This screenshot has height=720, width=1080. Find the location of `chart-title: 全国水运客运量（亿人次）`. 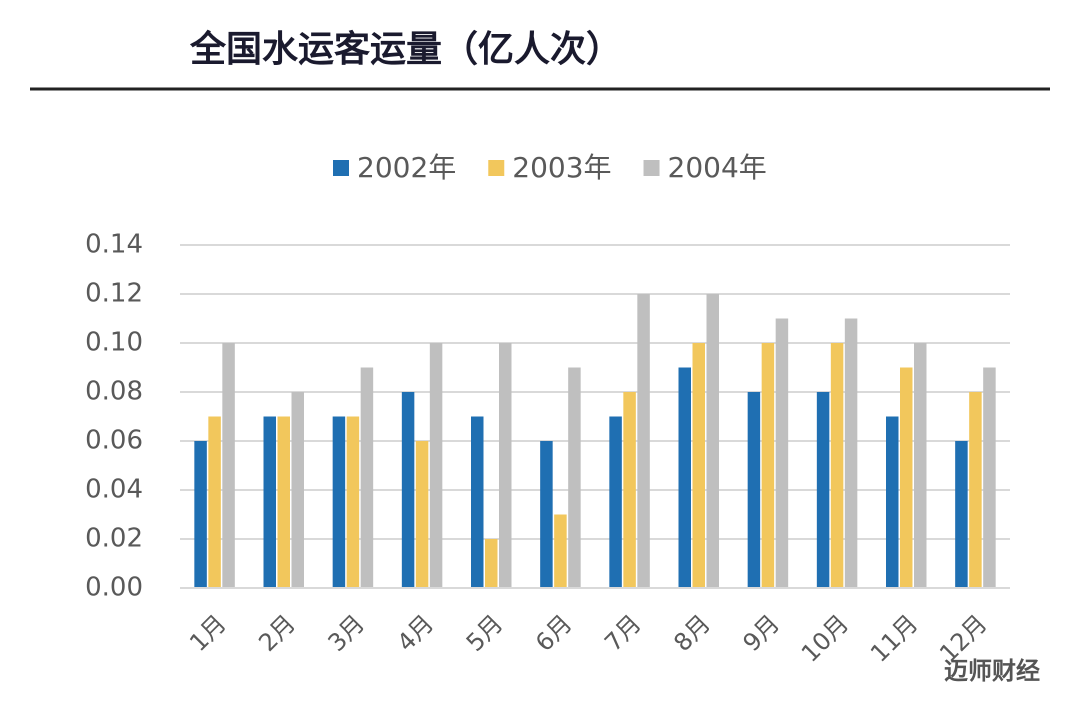

chart-title: 全国水运客运量（亿人次） is located at coordinates (405, 49).